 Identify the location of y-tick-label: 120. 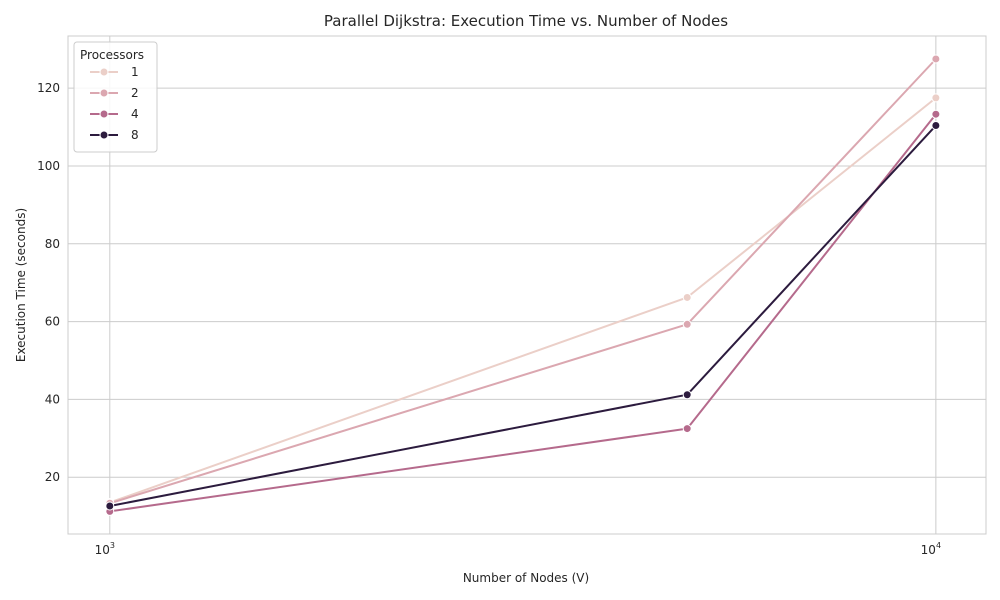
(48, 88).